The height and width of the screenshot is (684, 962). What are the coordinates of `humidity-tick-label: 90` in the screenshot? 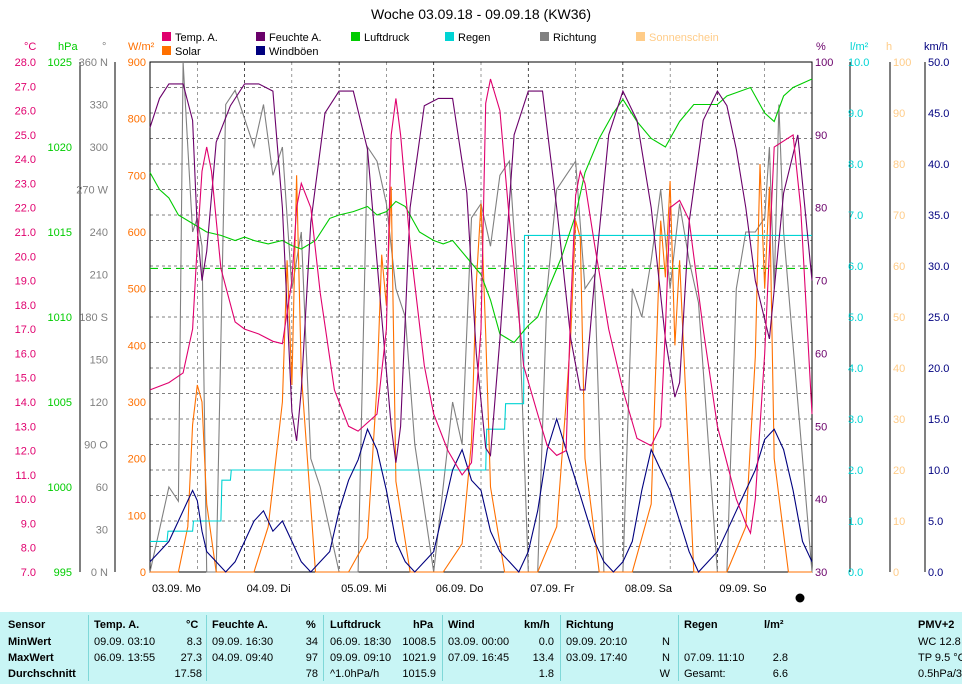 It's located at (821, 136).